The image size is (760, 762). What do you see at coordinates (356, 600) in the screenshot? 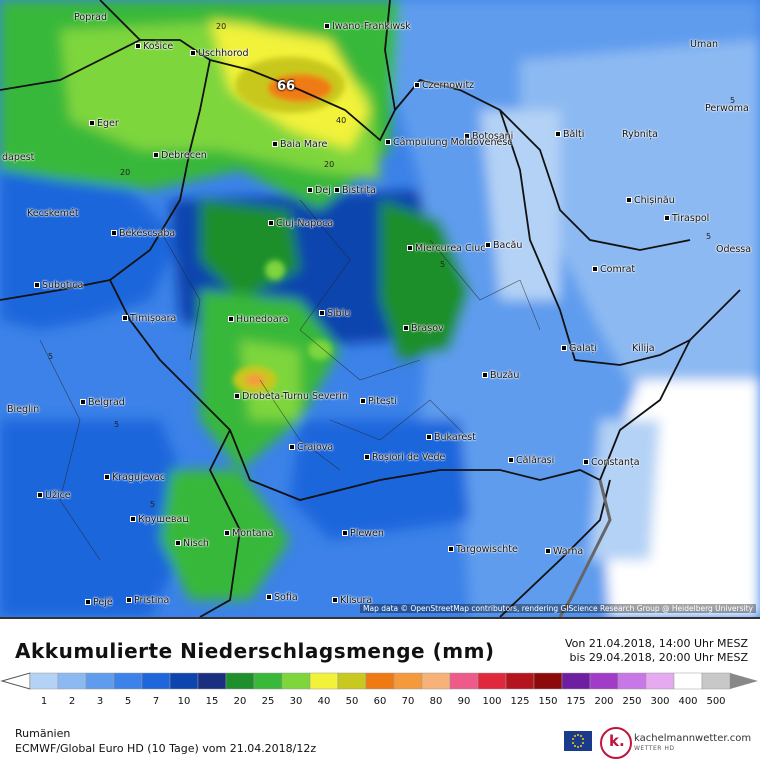
I see `city-name: Klisura` at bounding box center [356, 600].